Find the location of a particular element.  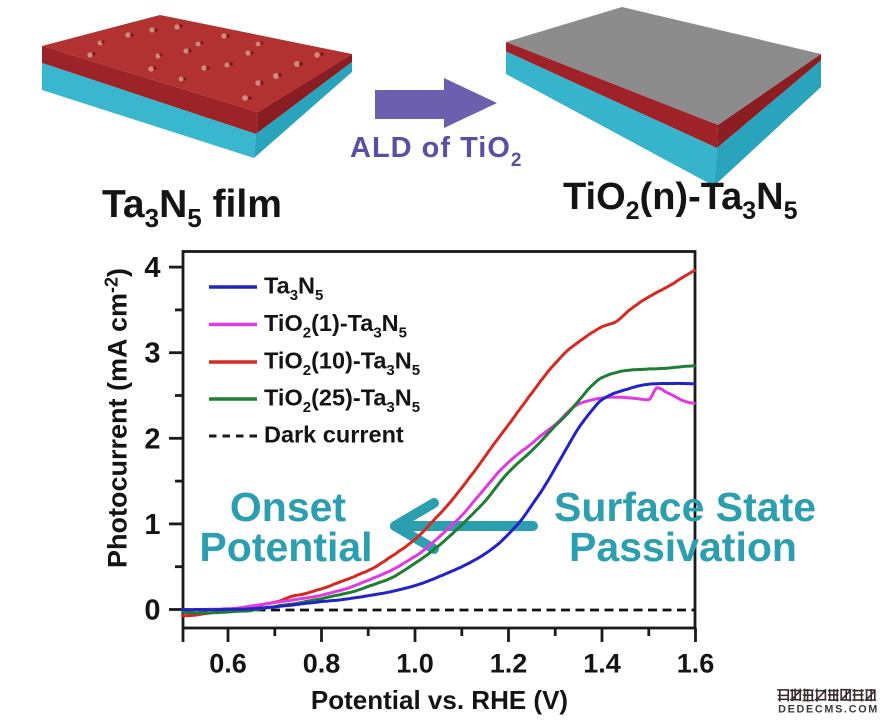

svg-text: Surface State is located at coordinates (685, 507).